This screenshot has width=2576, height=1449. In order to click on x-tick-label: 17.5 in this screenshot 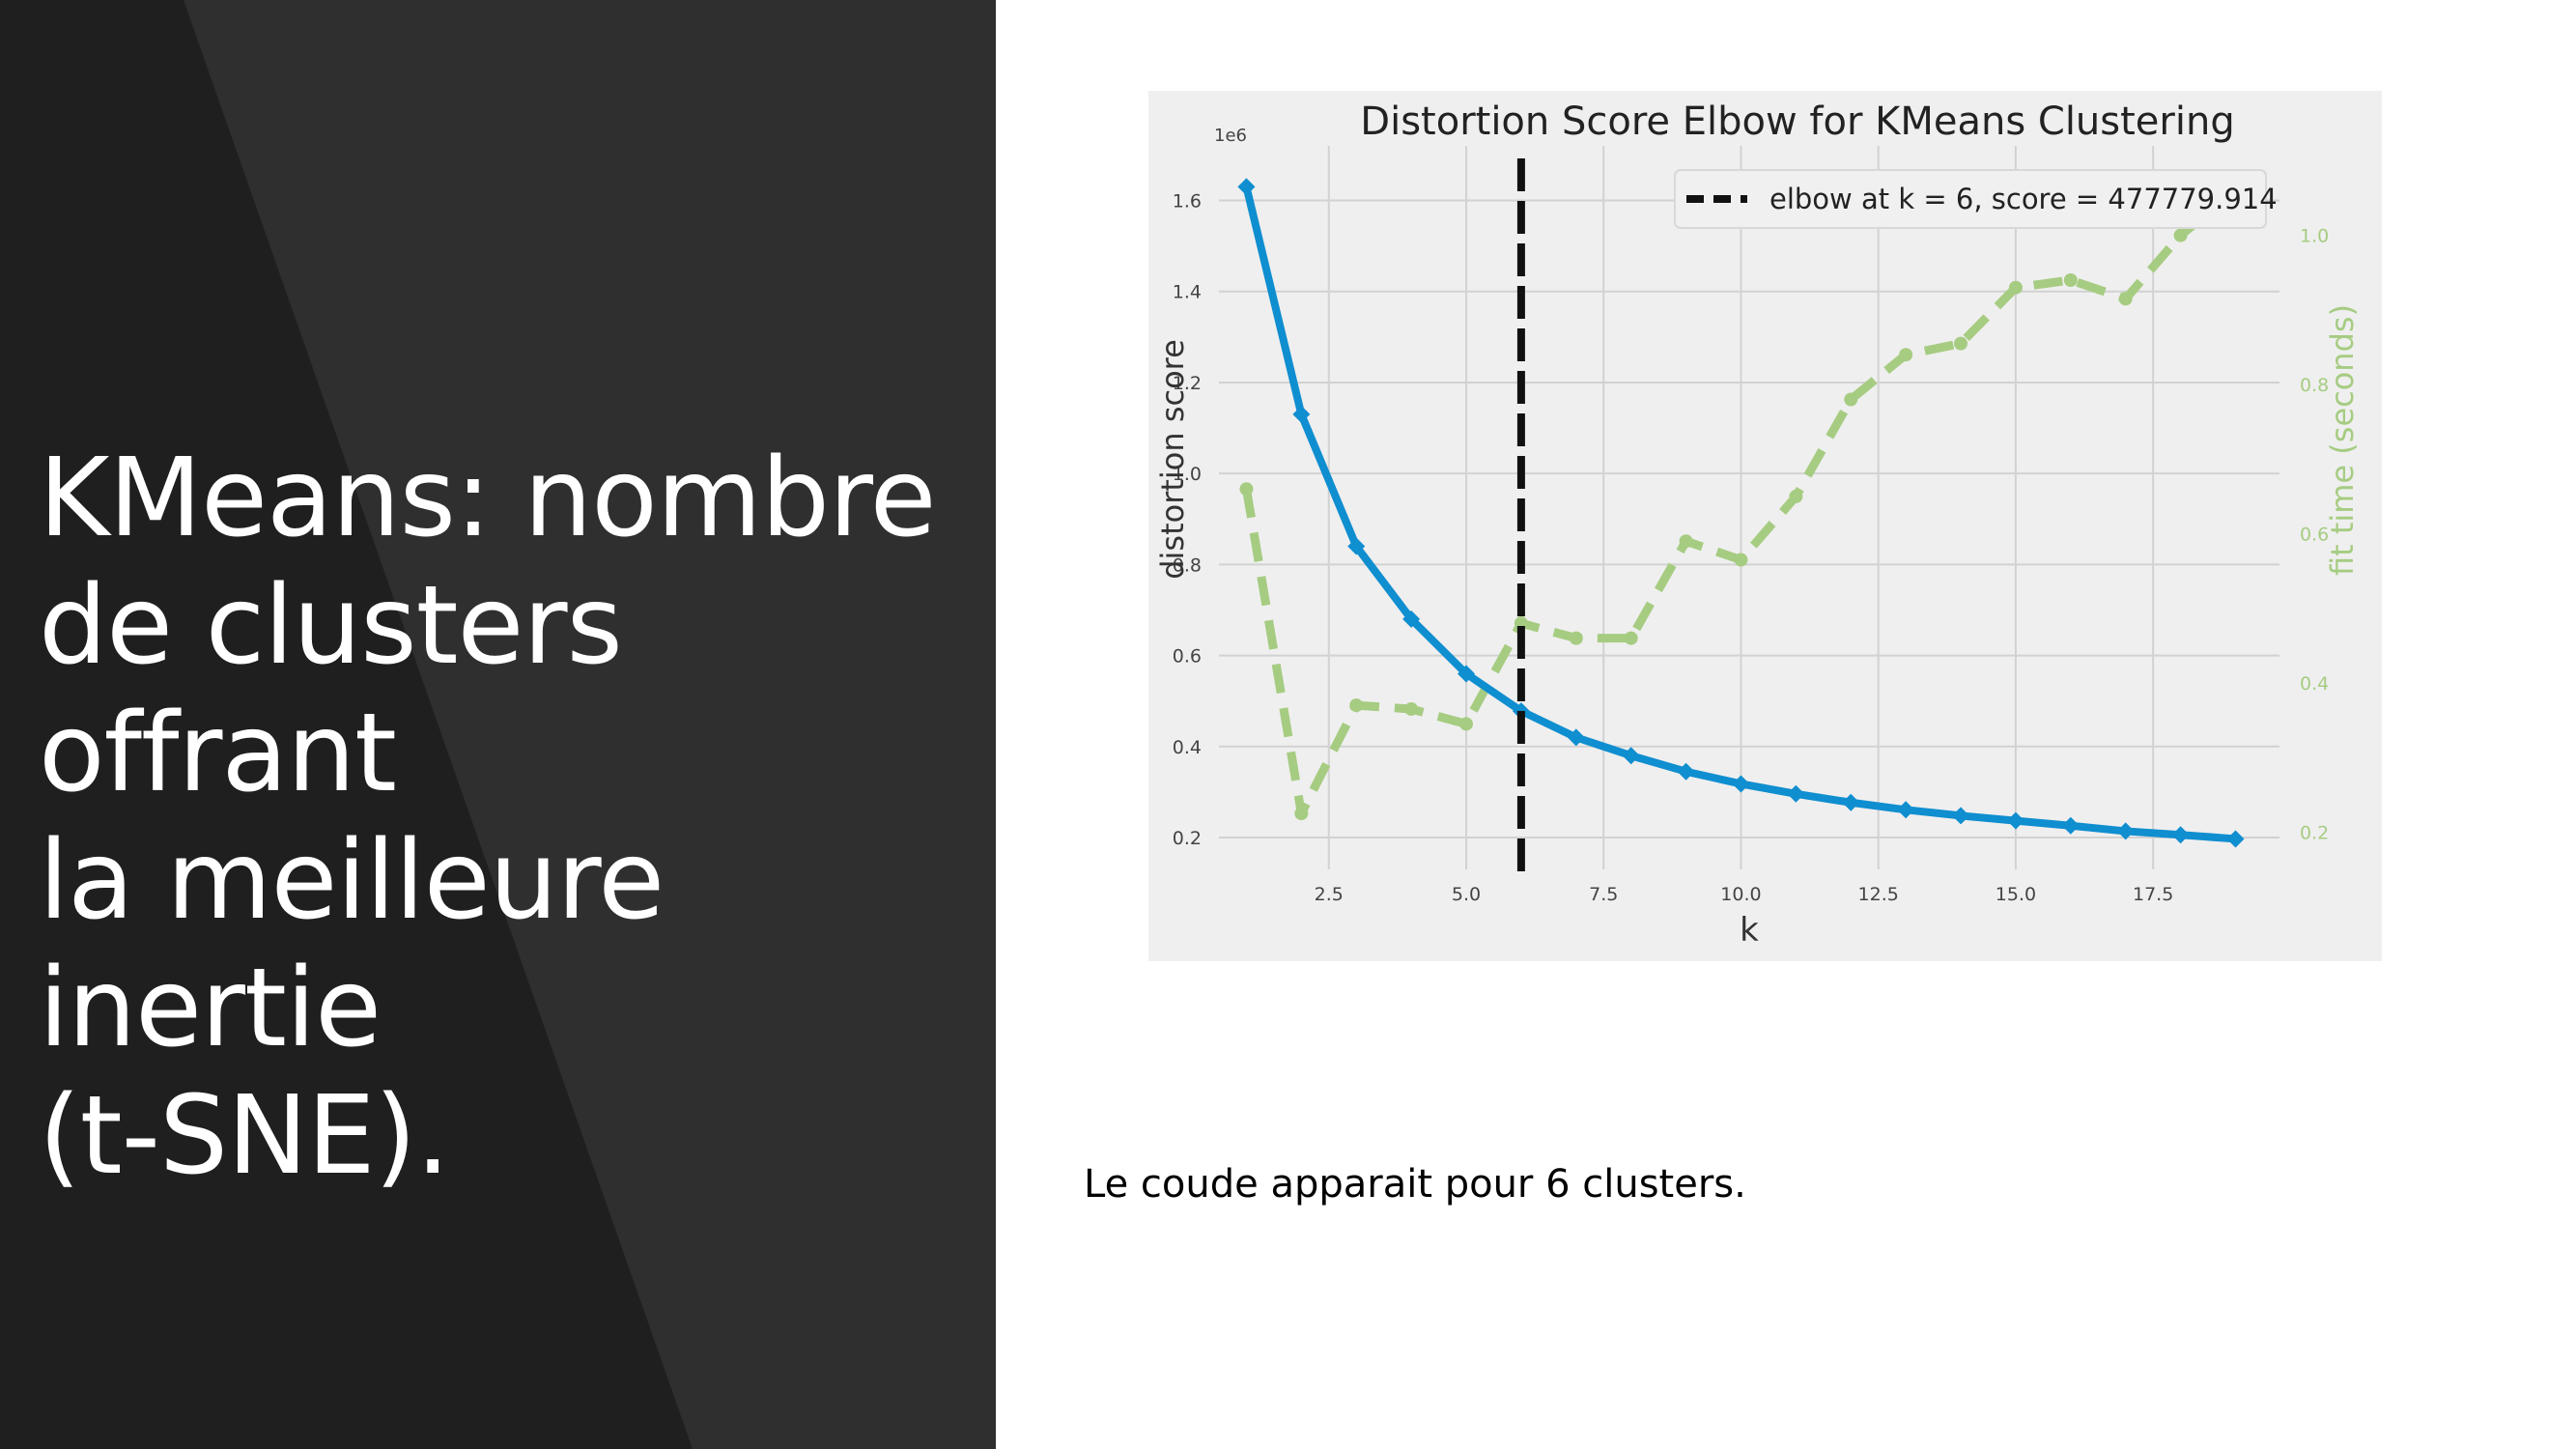, I will do `click(2153, 894)`.